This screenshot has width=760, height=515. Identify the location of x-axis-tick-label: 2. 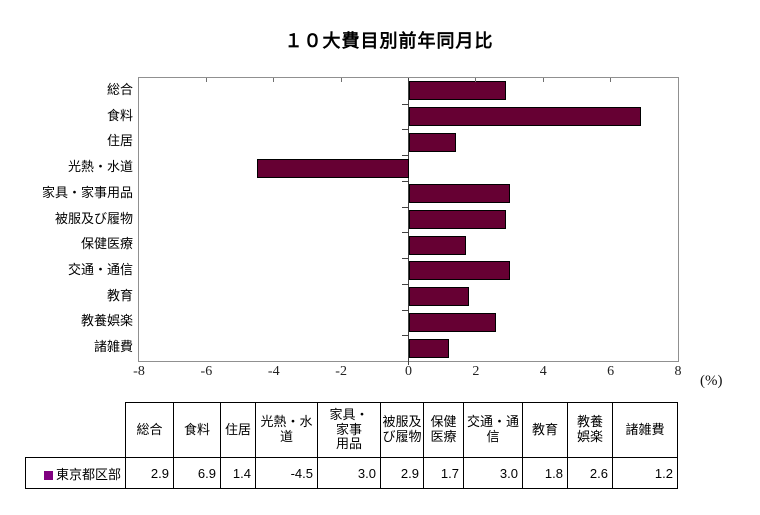
(476, 371).